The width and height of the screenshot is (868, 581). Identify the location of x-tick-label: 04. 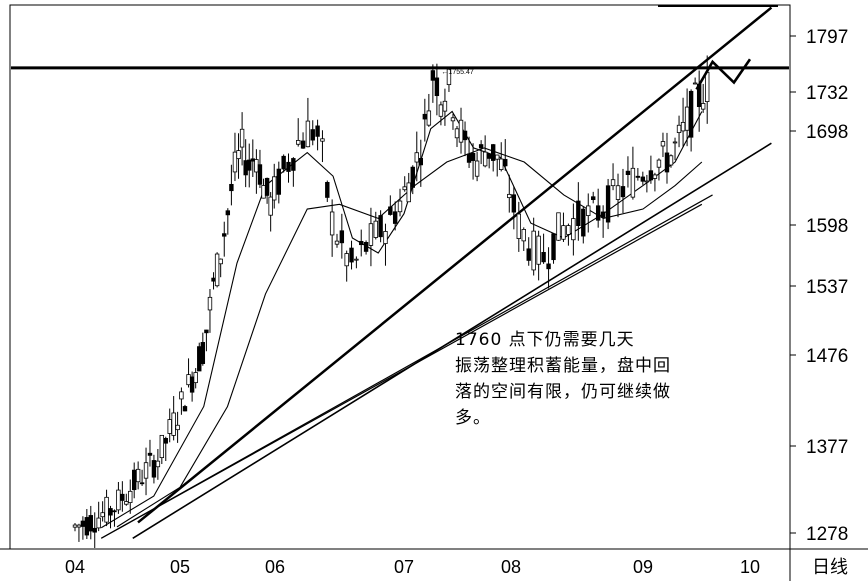
(75, 567).